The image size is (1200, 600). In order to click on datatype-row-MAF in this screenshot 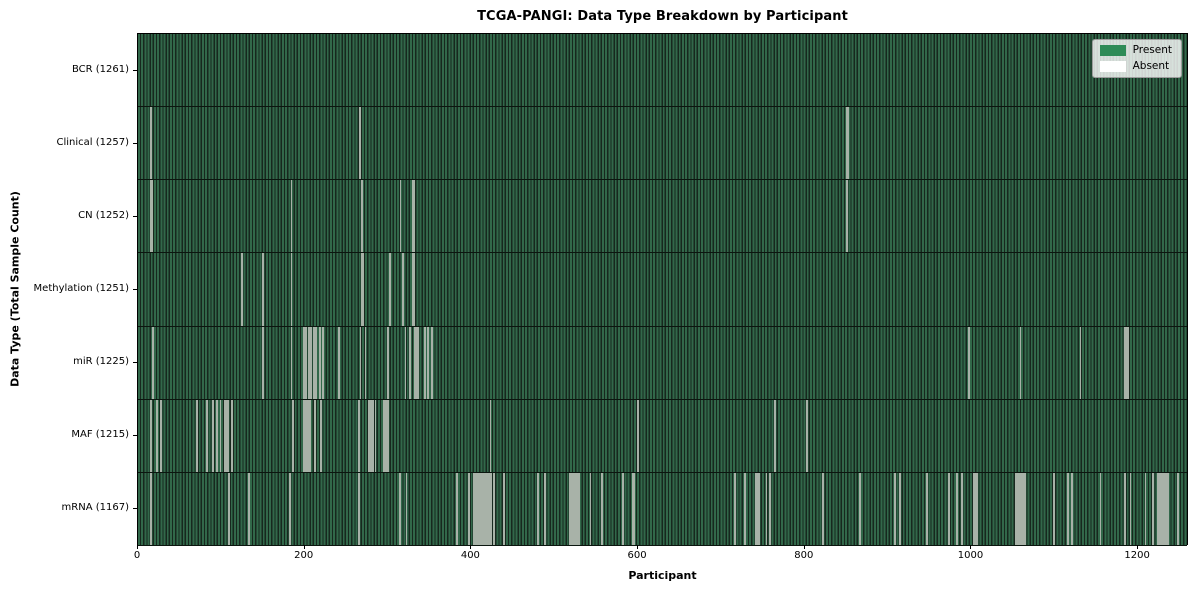, I will do `click(662, 436)`.